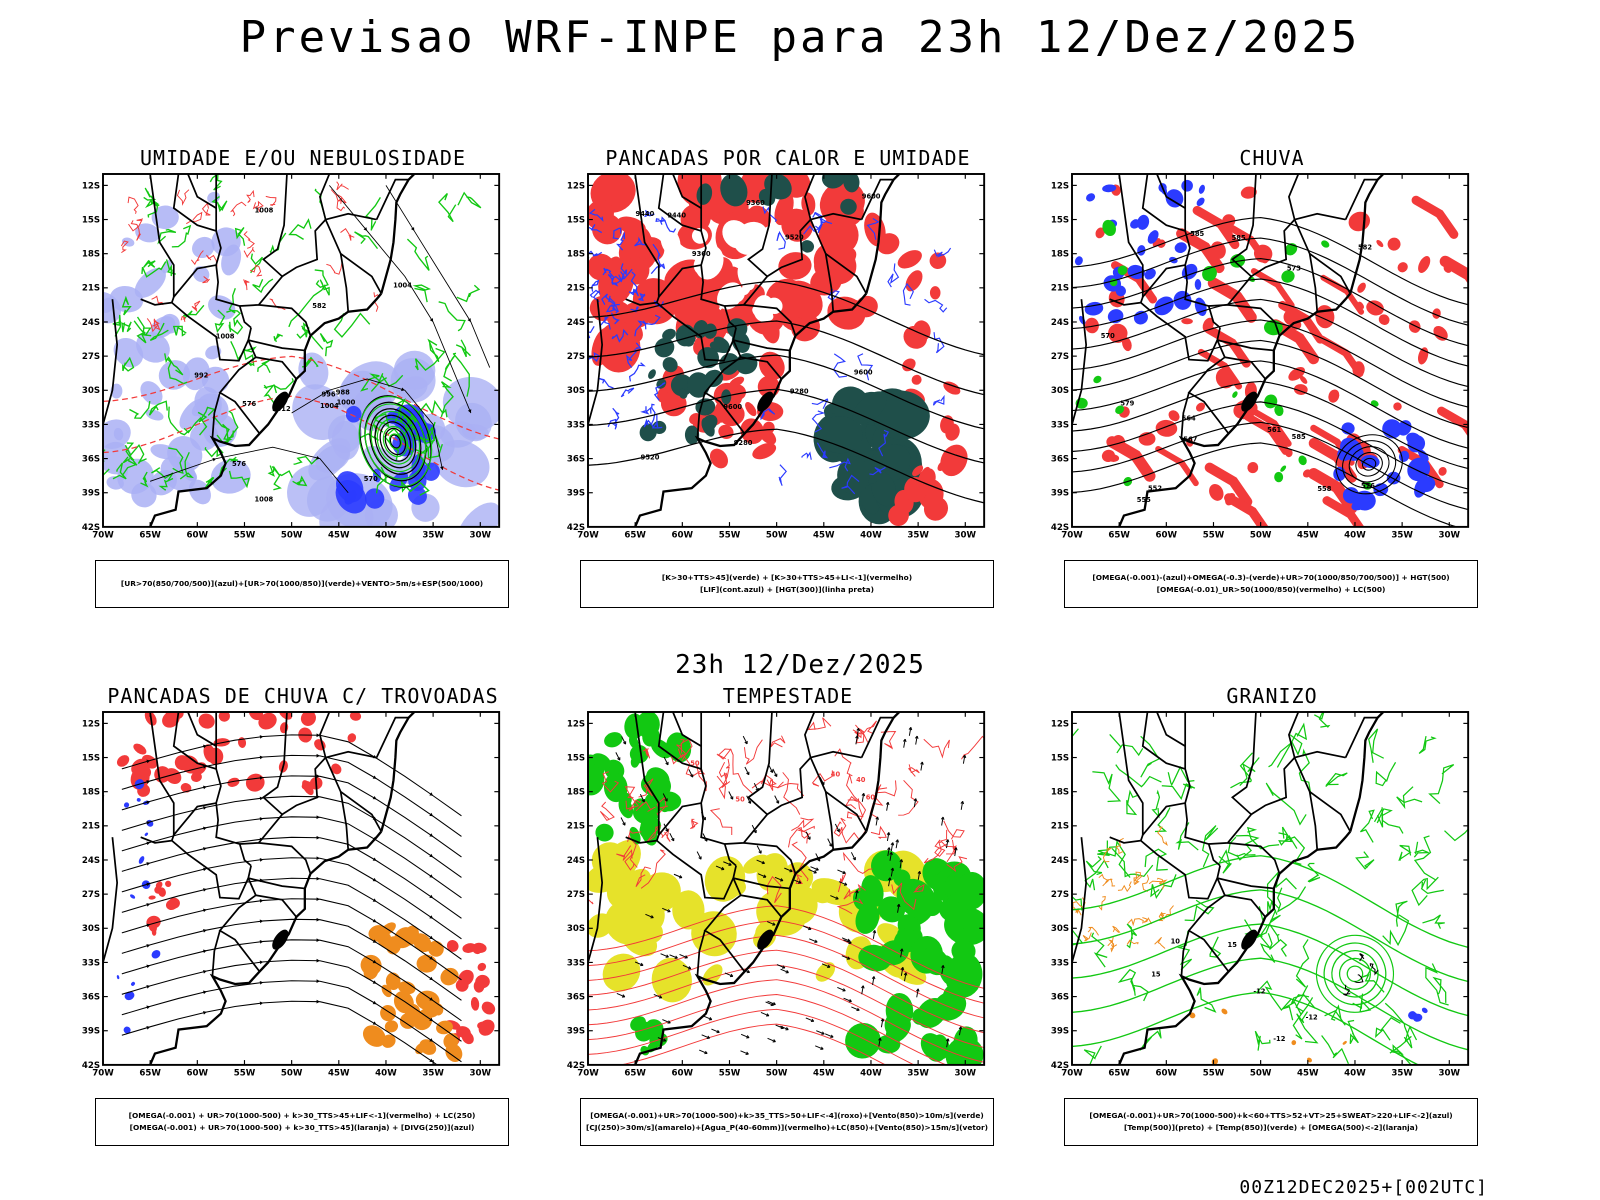 The width and height of the screenshot is (1600, 1200). I want to click on contour-label: 558, so click(1324, 489).